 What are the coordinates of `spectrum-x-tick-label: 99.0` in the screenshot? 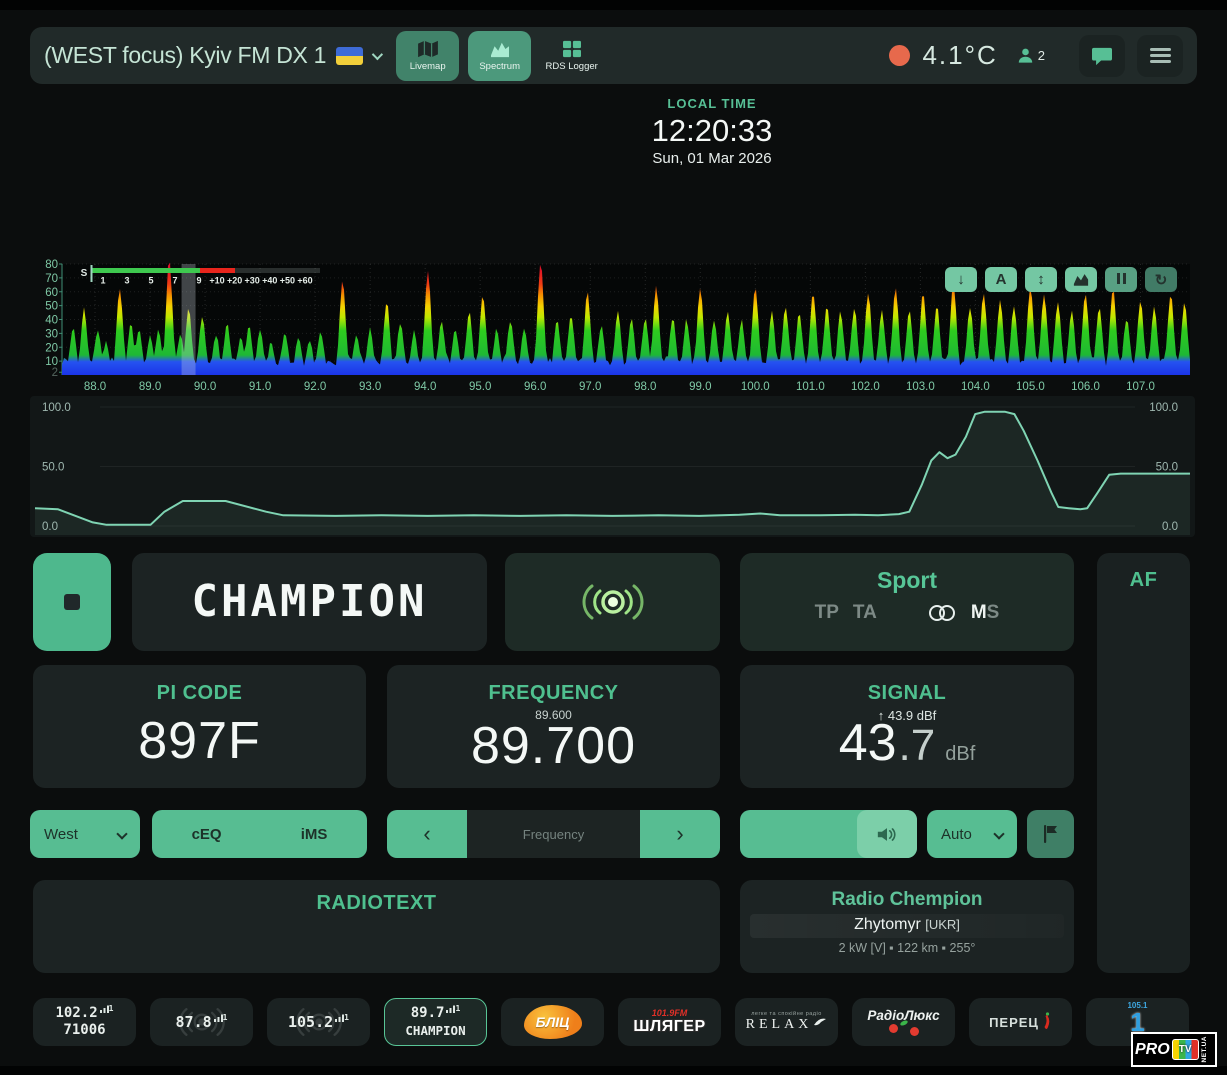 It's located at (700, 387).